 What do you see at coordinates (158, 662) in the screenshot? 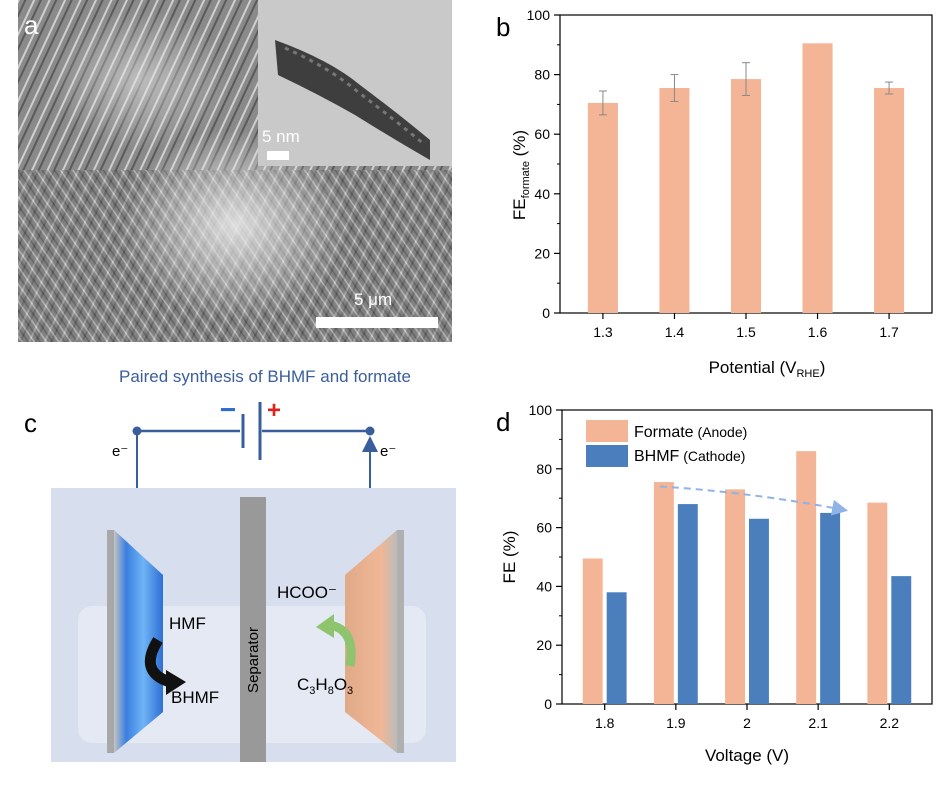
I see `reduction-arrow` at bounding box center [158, 662].